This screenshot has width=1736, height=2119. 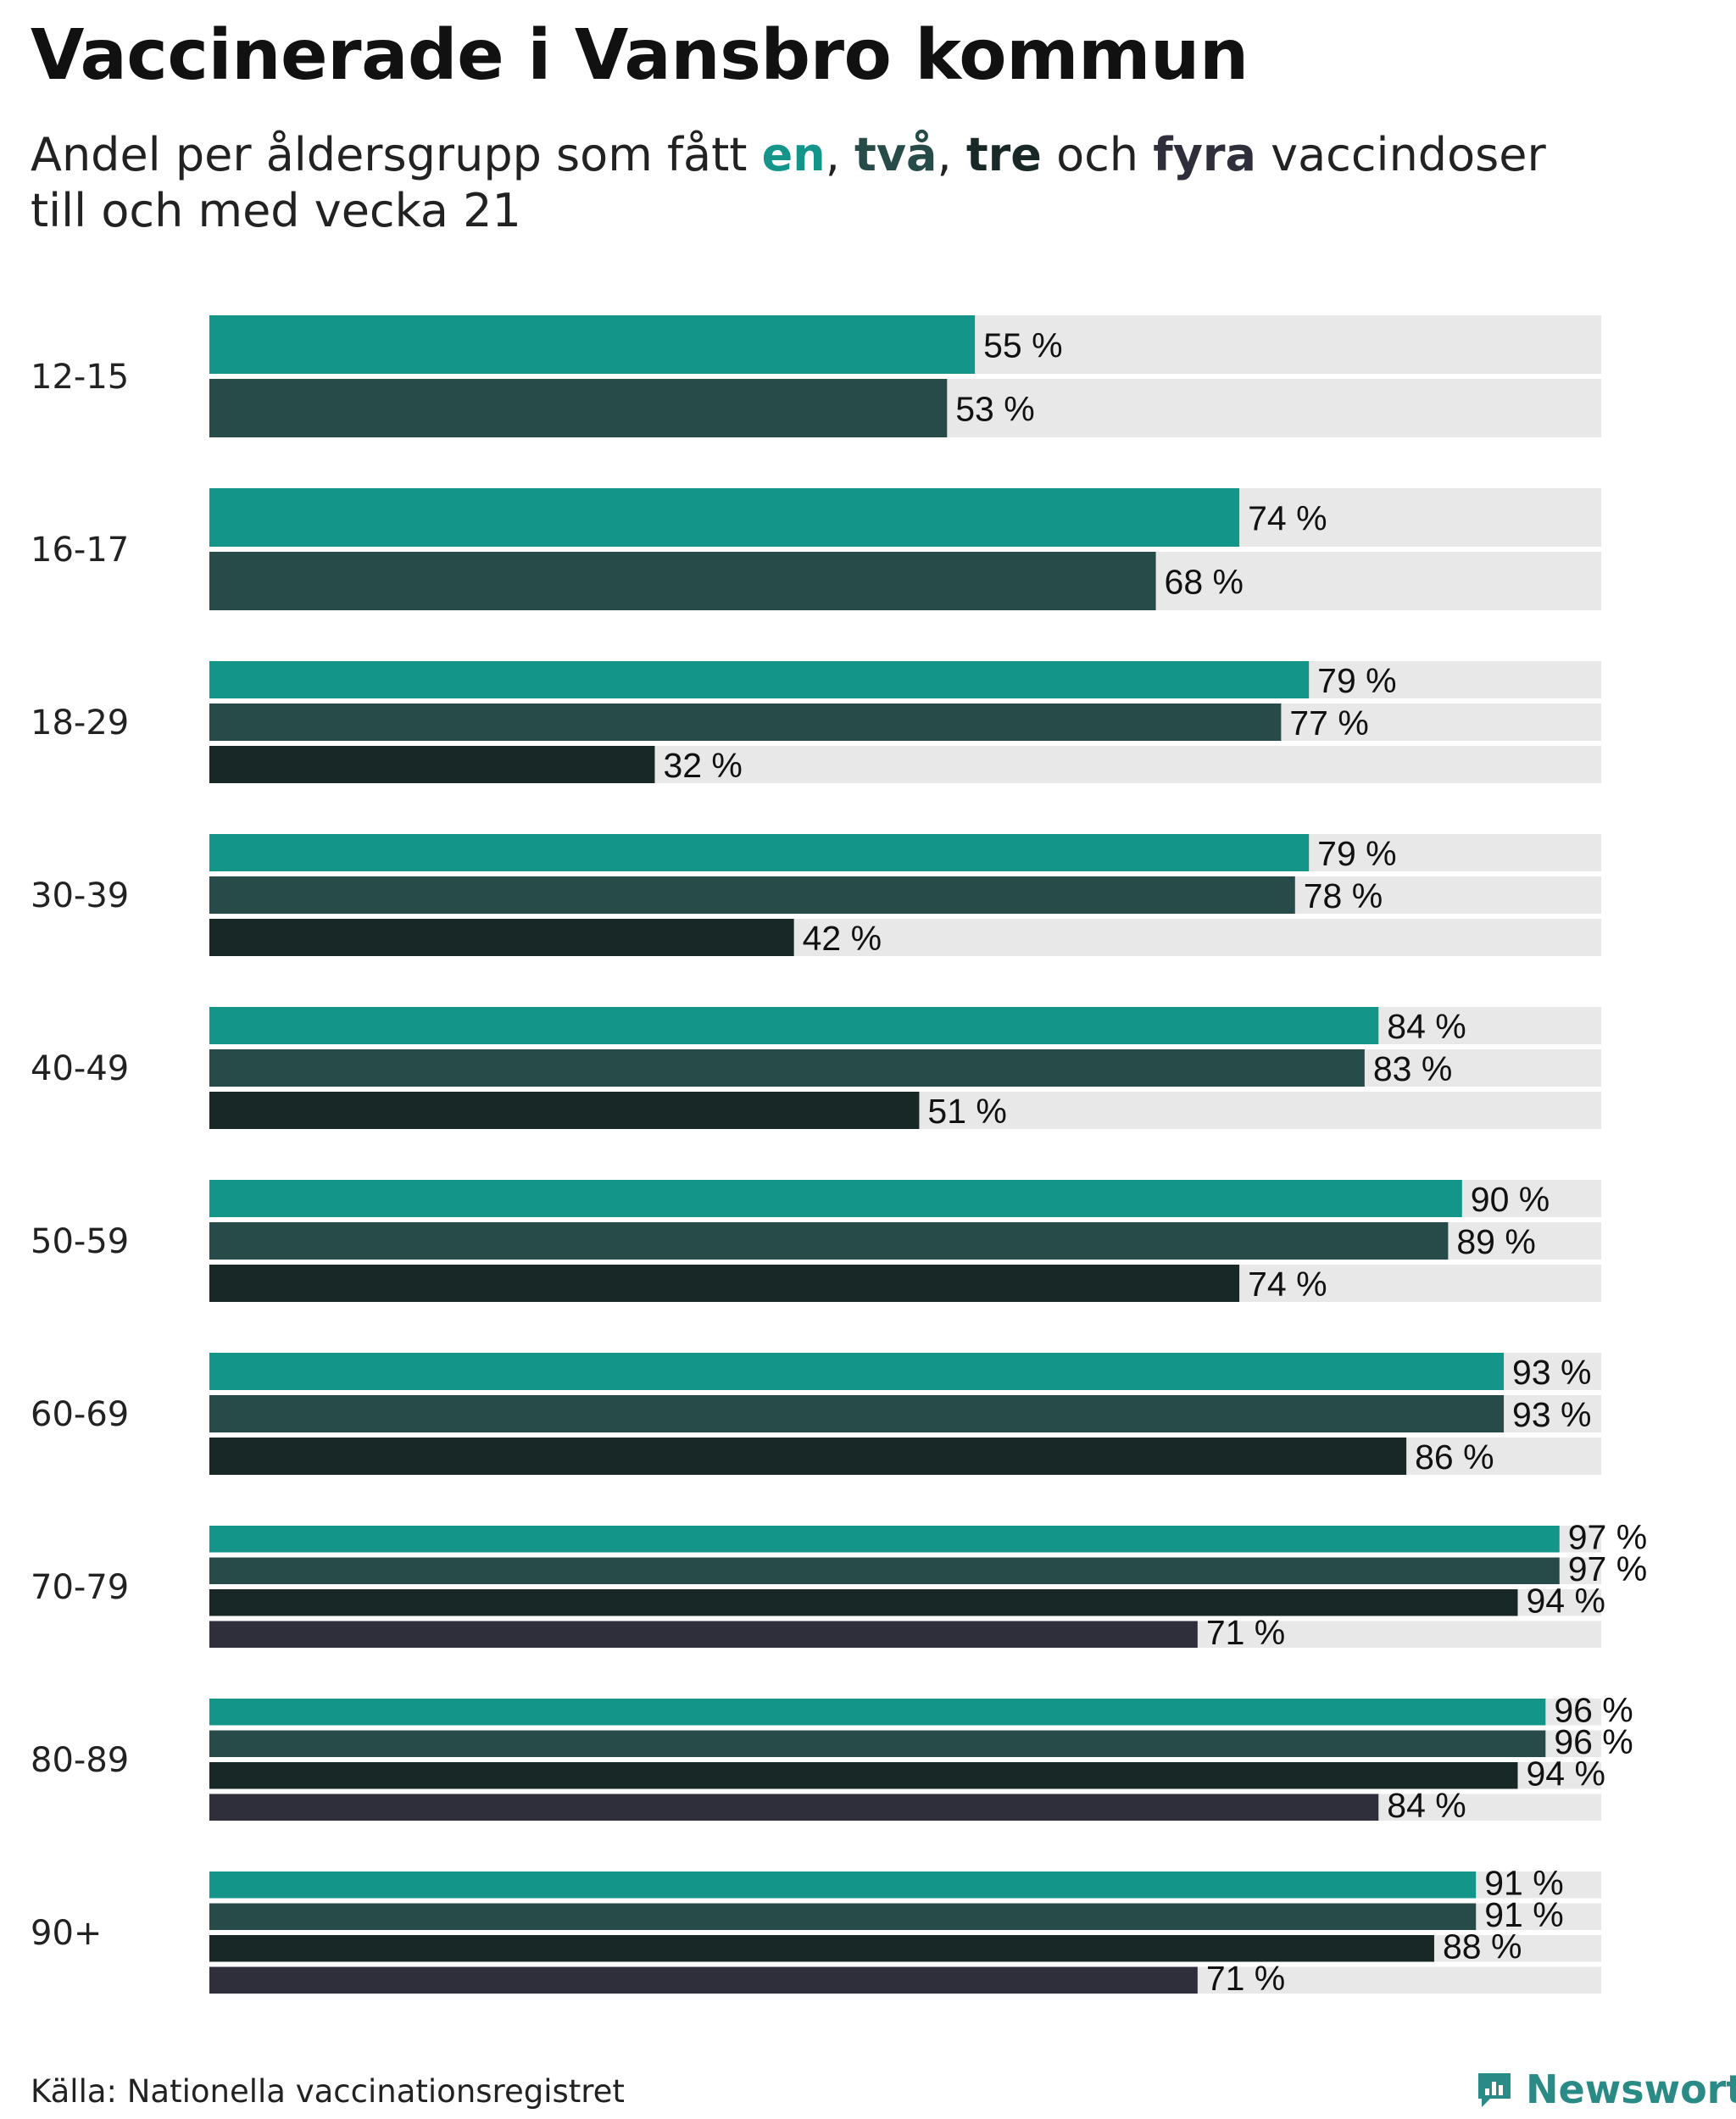 I want to click on age-group-label: 80-89, so click(x=80, y=1761).